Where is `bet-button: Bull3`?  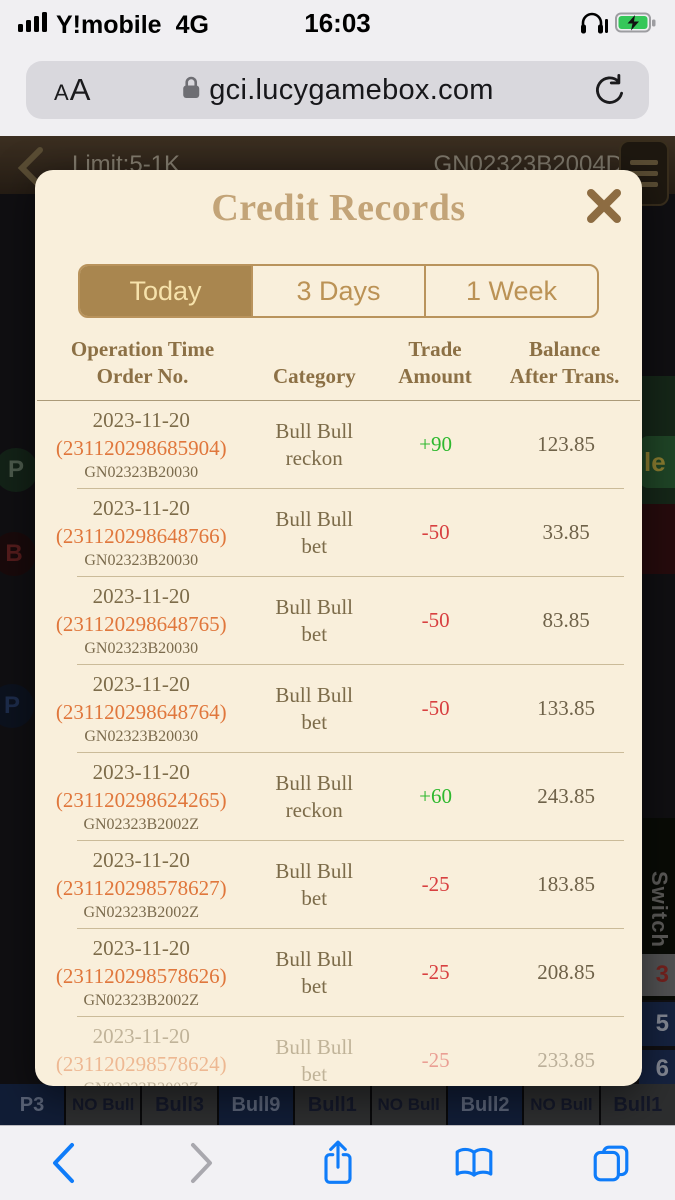 bet-button: Bull3 is located at coordinates (179, 1104).